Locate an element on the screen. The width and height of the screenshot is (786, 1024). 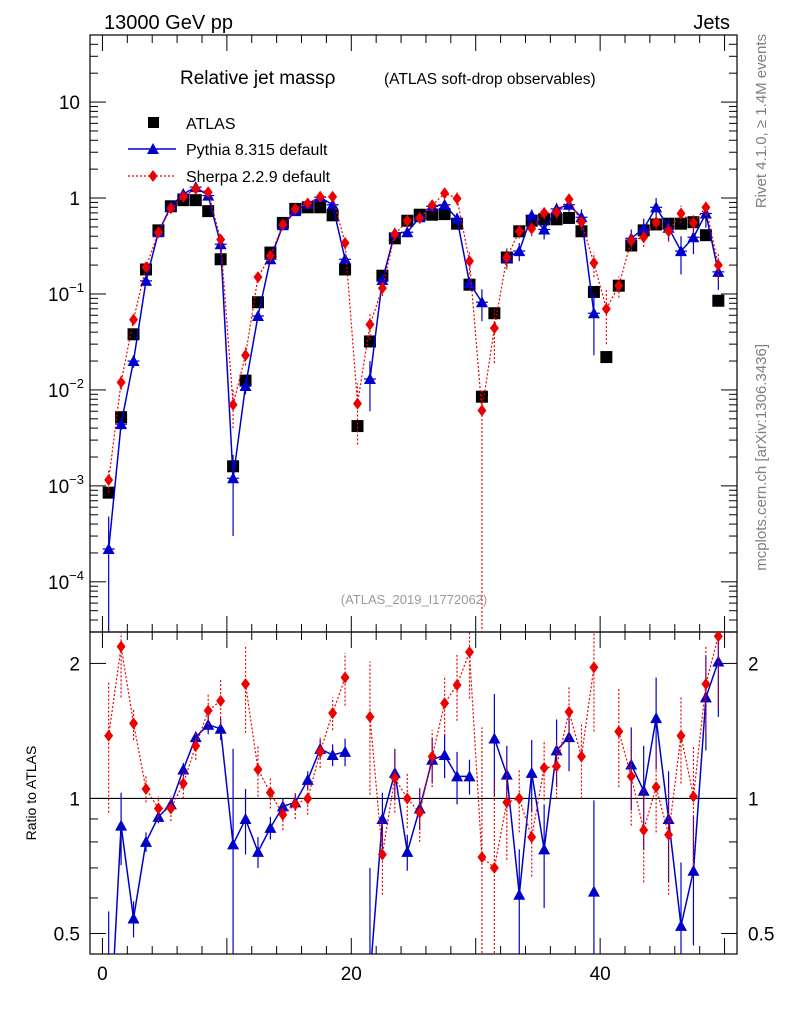
main-y-tick-label: 10⁻³ is located at coordinates (66, 485).